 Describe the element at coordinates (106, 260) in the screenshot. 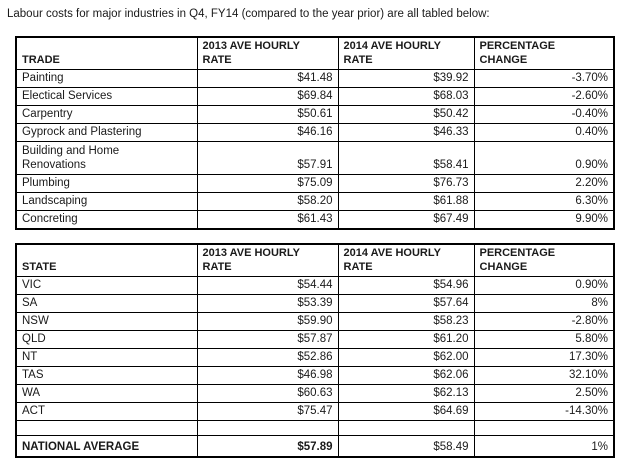

I see `state-header-cell: STATE` at that location.